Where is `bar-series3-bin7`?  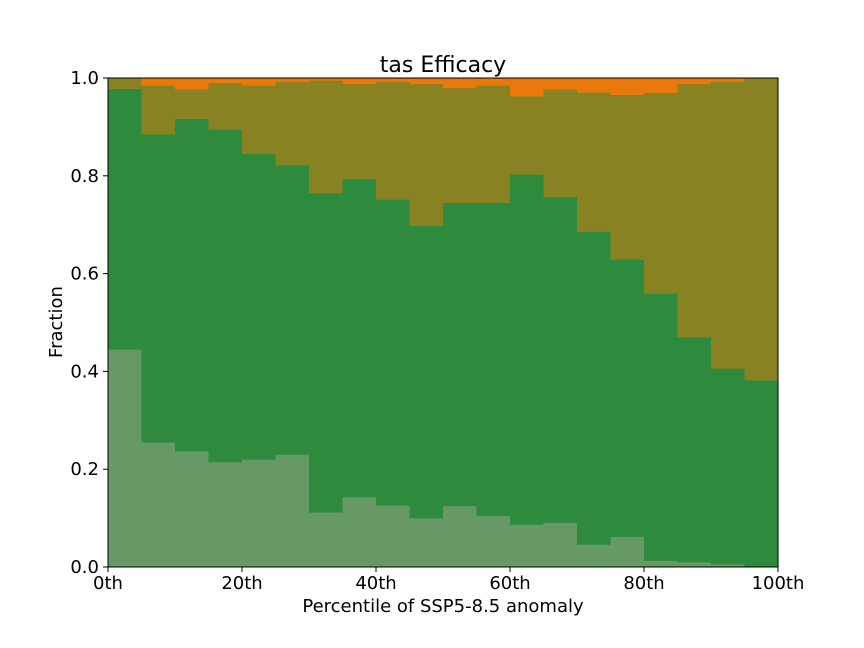
bar-series3-bin7 is located at coordinates (359, 131).